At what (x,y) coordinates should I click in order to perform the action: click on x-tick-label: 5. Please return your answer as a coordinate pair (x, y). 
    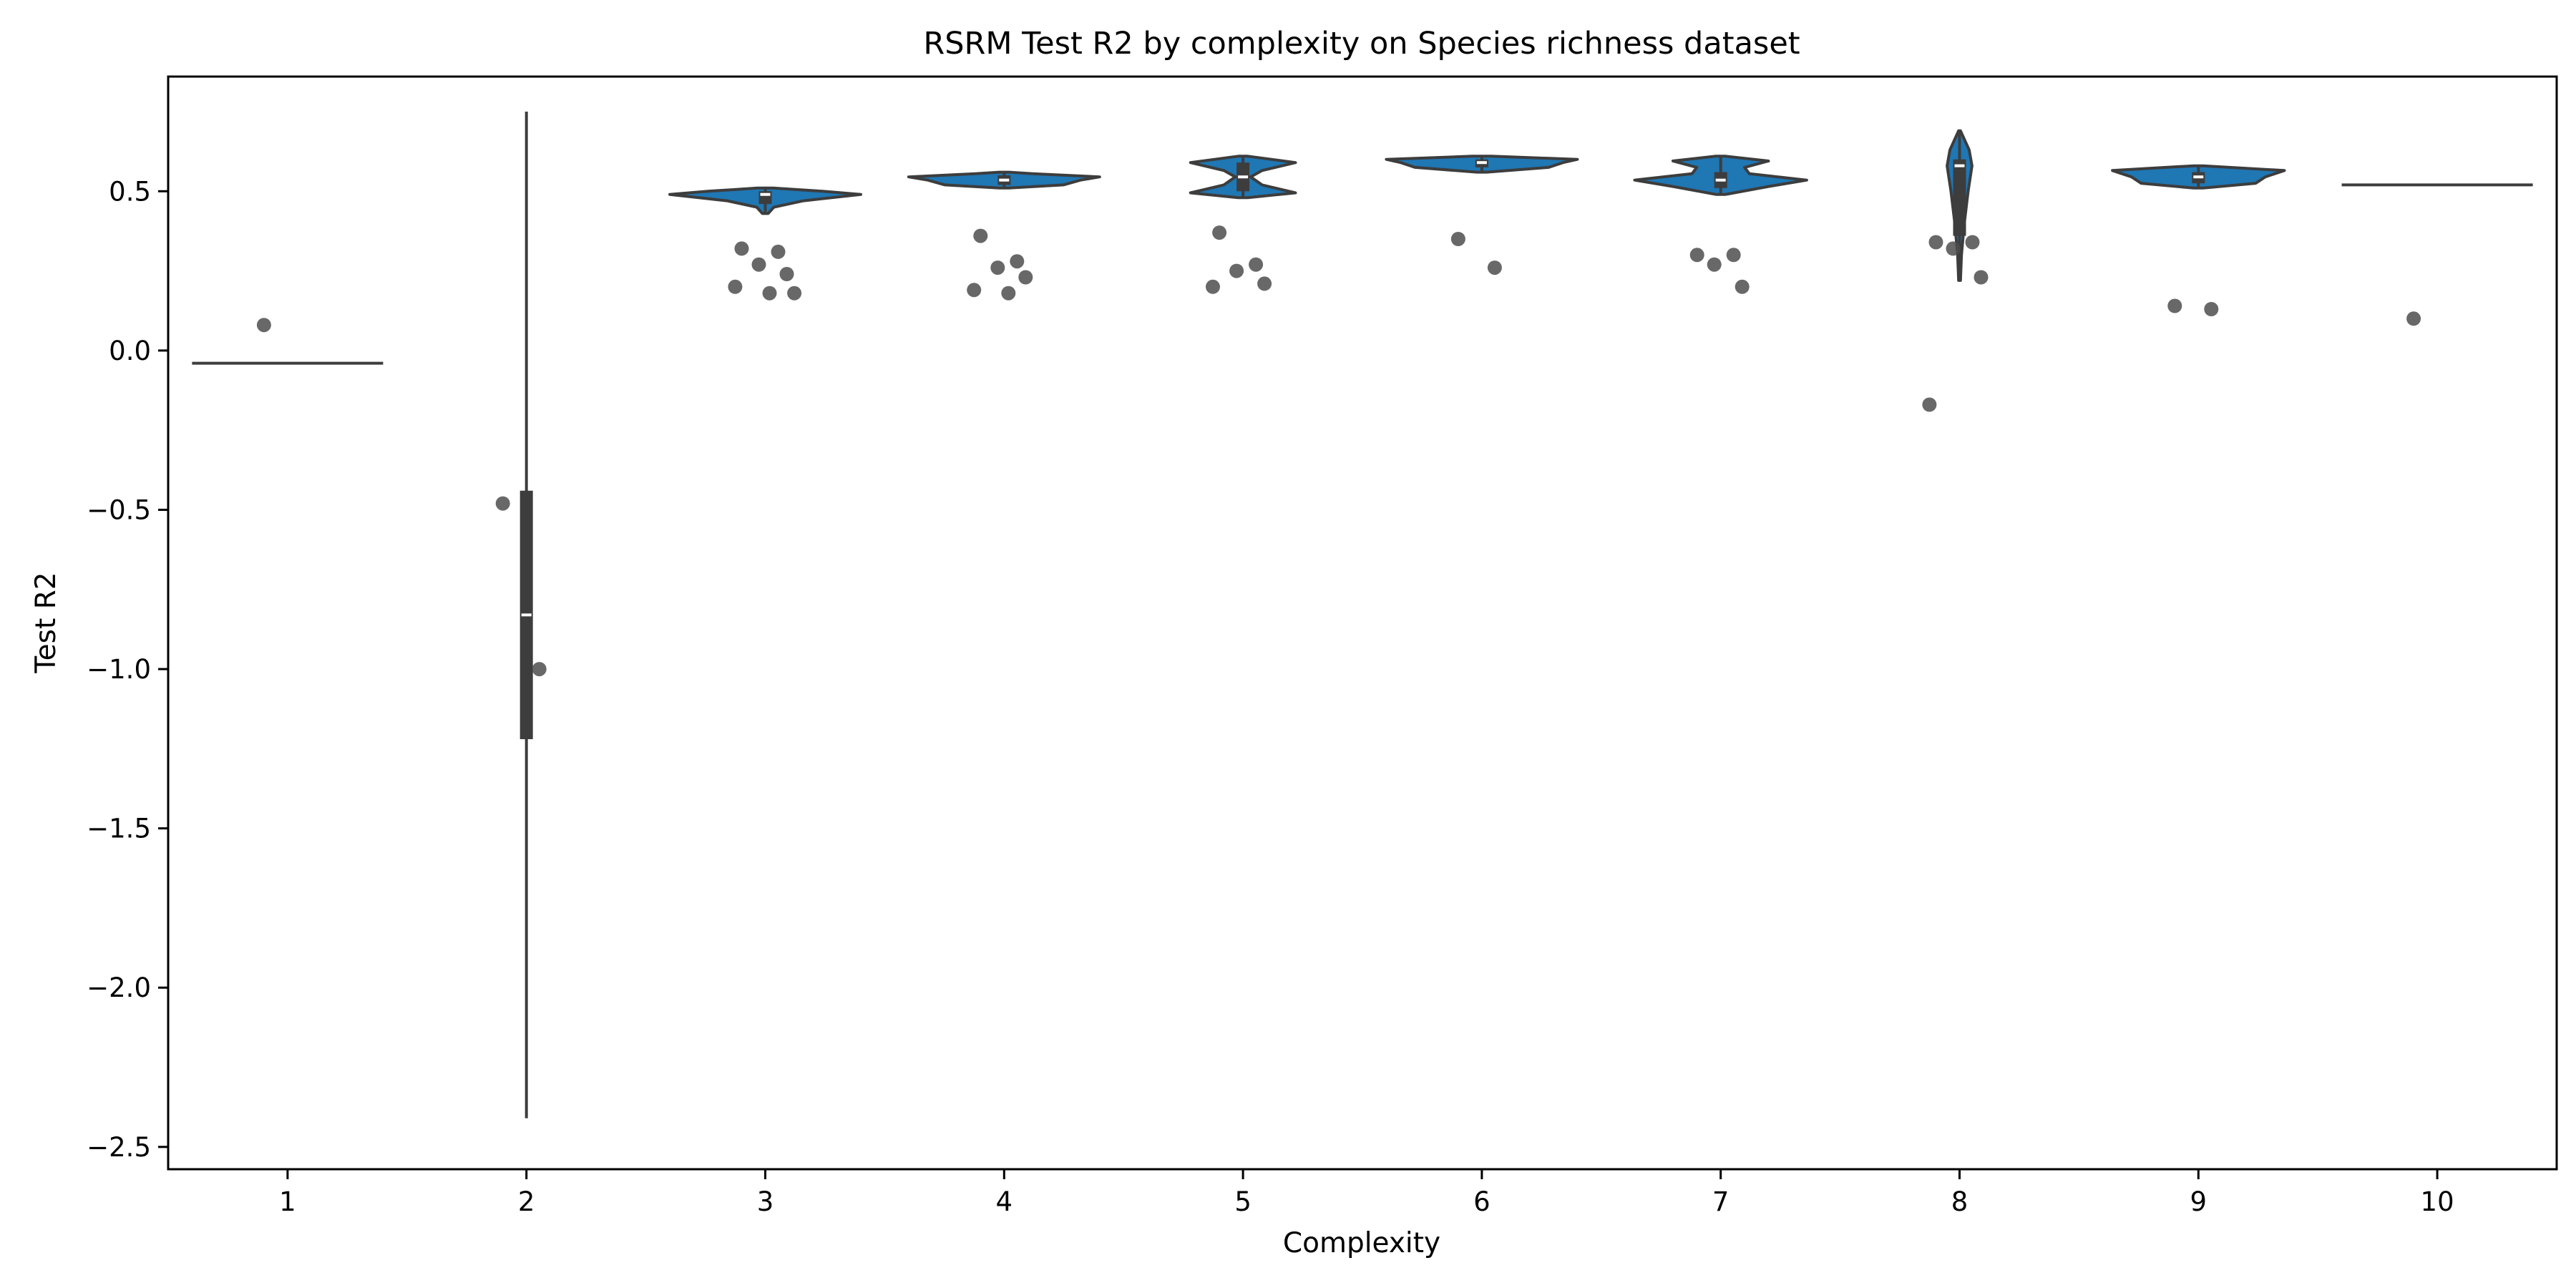
    Looking at the image, I should click on (1243, 1201).